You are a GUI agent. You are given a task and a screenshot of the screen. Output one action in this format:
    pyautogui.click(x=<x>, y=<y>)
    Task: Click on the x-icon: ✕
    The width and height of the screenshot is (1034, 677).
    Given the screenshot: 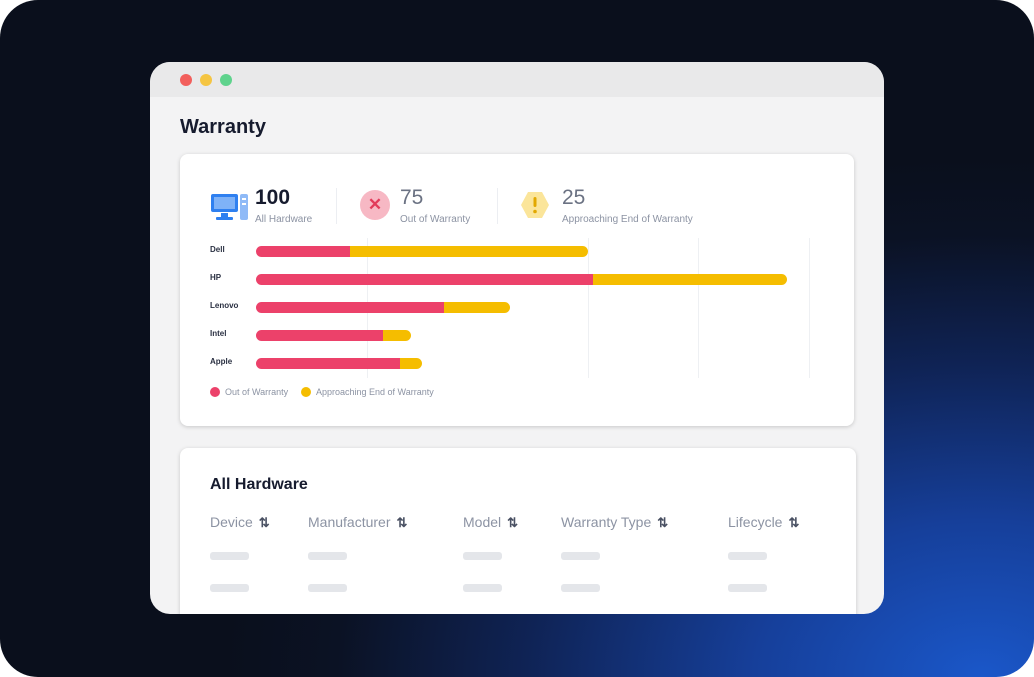 What is the action you would take?
    pyautogui.click(x=375, y=205)
    